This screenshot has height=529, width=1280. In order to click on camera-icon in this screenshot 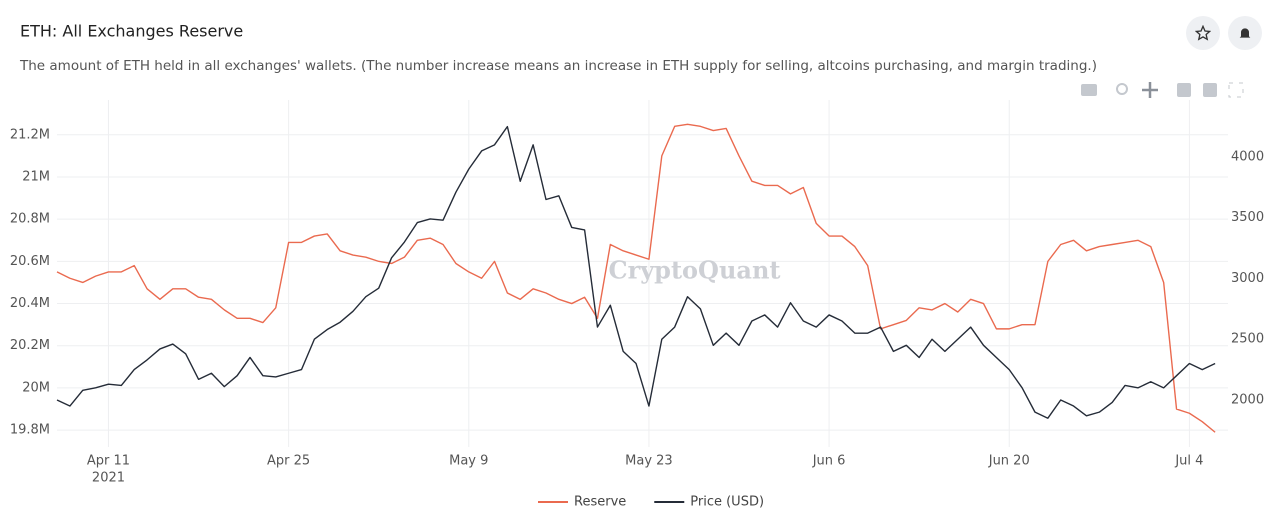, I will do `click(1089, 90)`.